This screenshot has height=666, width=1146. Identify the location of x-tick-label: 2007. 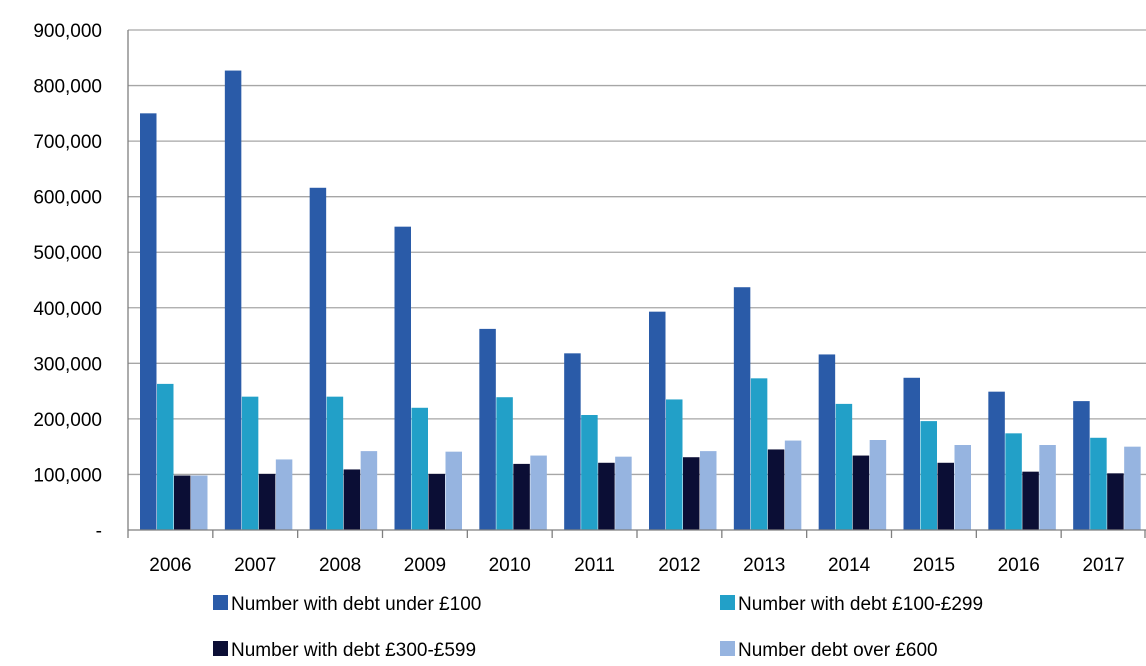
(255, 565).